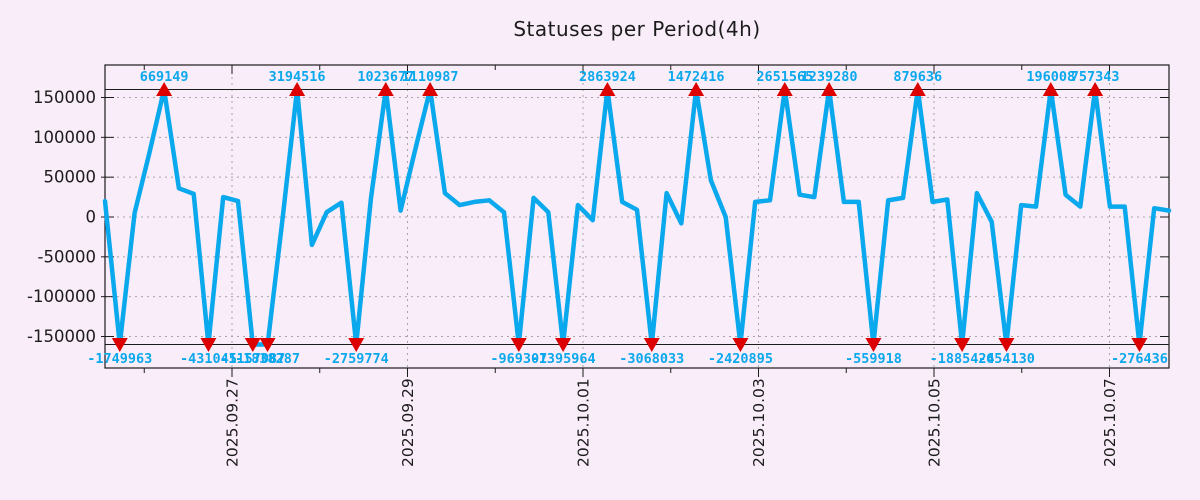 The image size is (1200, 500). What do you see at coordinates (584, 422) in the screenshot?
I see `x-tick-label: 2025.10.01` at bounding box center [584, 422].